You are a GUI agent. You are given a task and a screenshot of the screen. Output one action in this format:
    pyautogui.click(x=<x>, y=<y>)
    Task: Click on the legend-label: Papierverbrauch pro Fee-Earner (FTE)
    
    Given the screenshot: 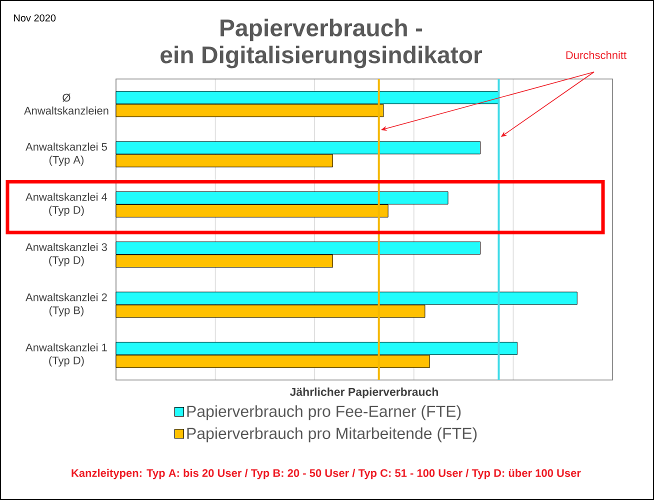 What is the action you would take?
    pyautogui.click(x=324, y=412)
    